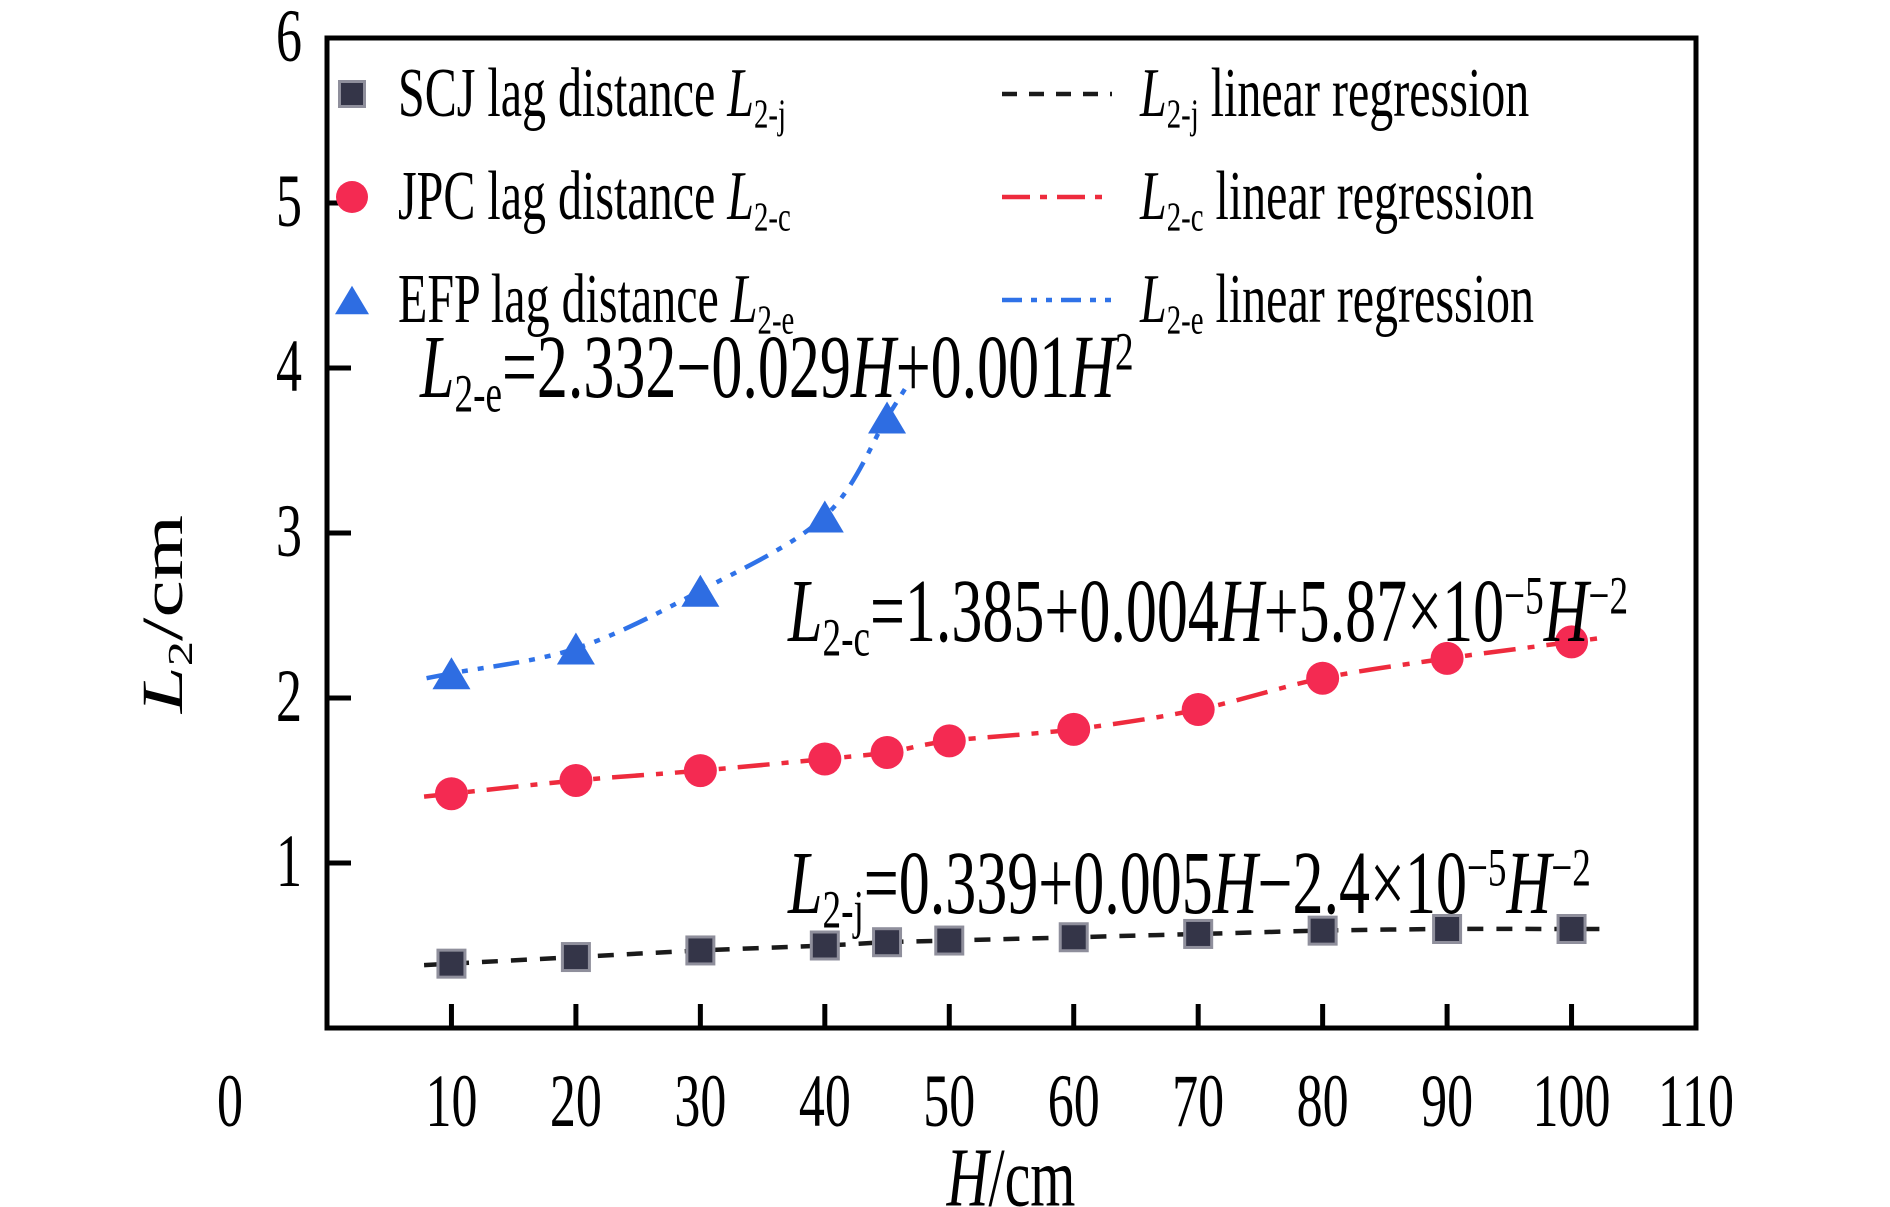  I want to click on x-tick-label-60: 60, so click(1073, 1102).